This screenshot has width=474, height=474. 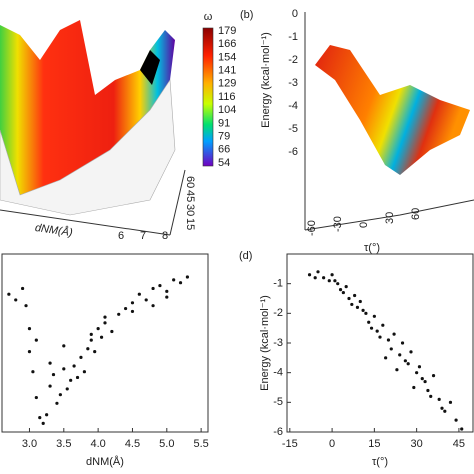 I want to click on surface-a, so click(x=87, y=107).